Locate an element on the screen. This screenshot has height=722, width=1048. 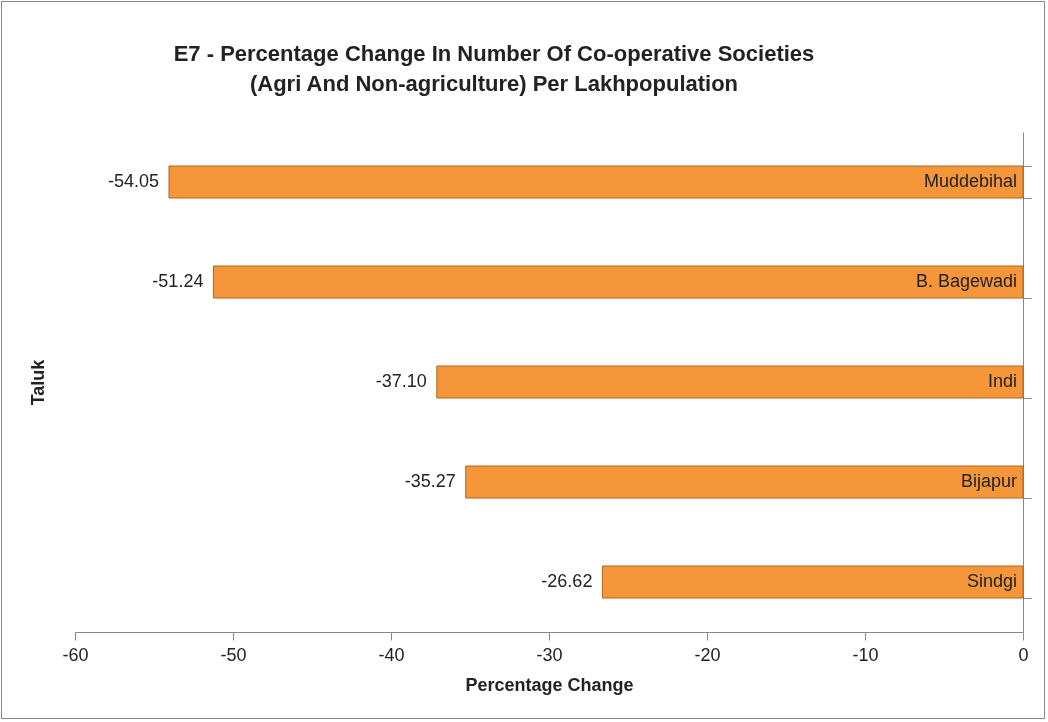
x-tick-label: -20 is located at coordinates (707, 654).